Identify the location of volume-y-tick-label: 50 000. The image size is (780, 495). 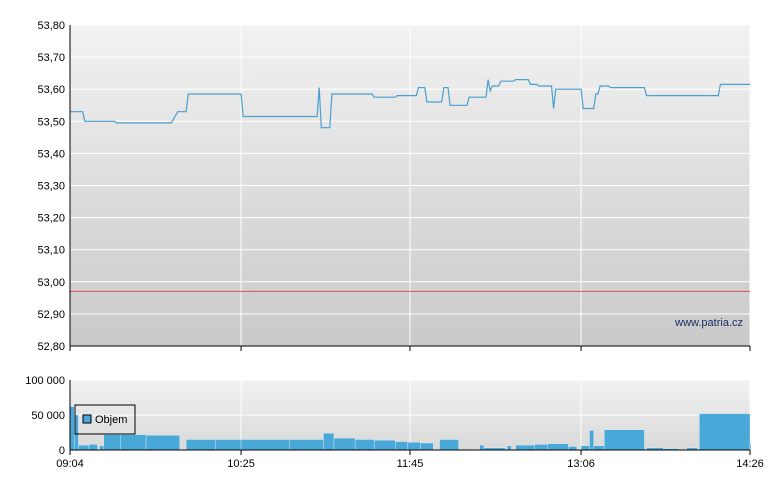
(48, 416).